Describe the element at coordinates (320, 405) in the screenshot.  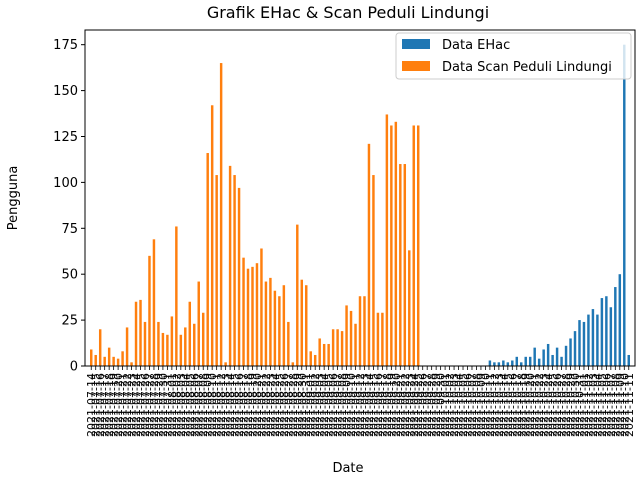
I see `x-tick-label: 2021-09-03` at that location.